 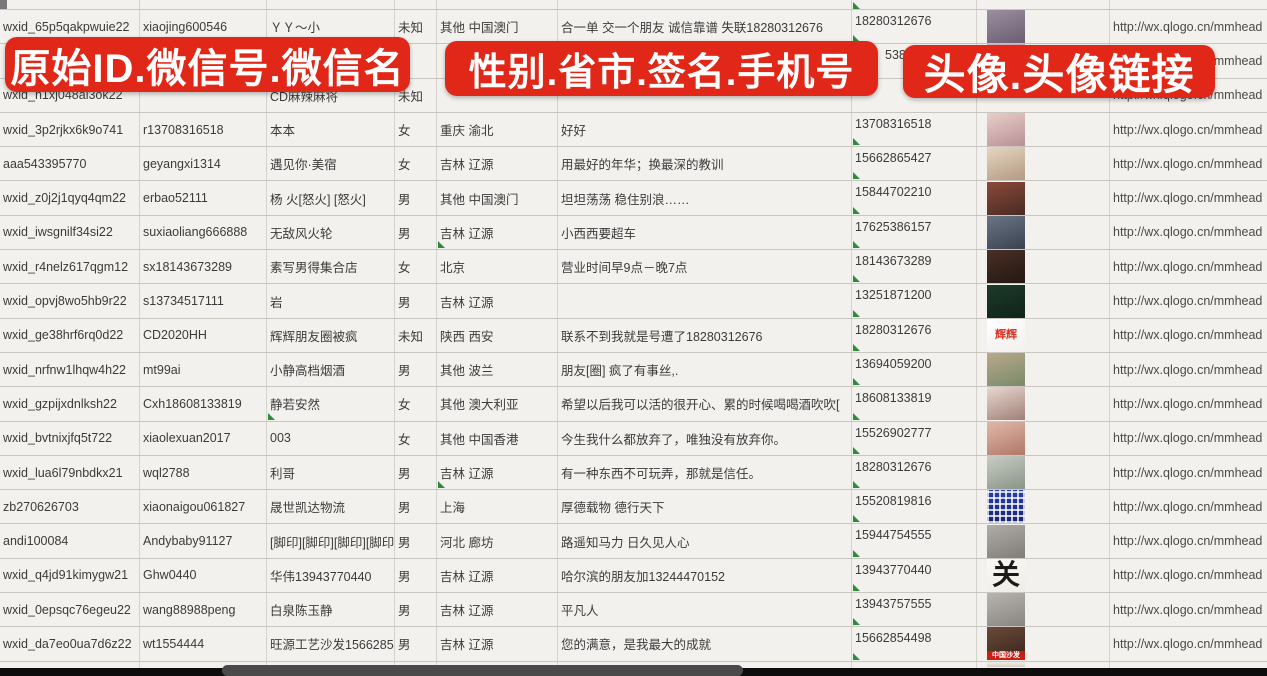 I want to click on cell-original-id: zb270626703, so click(x=70, y=507).